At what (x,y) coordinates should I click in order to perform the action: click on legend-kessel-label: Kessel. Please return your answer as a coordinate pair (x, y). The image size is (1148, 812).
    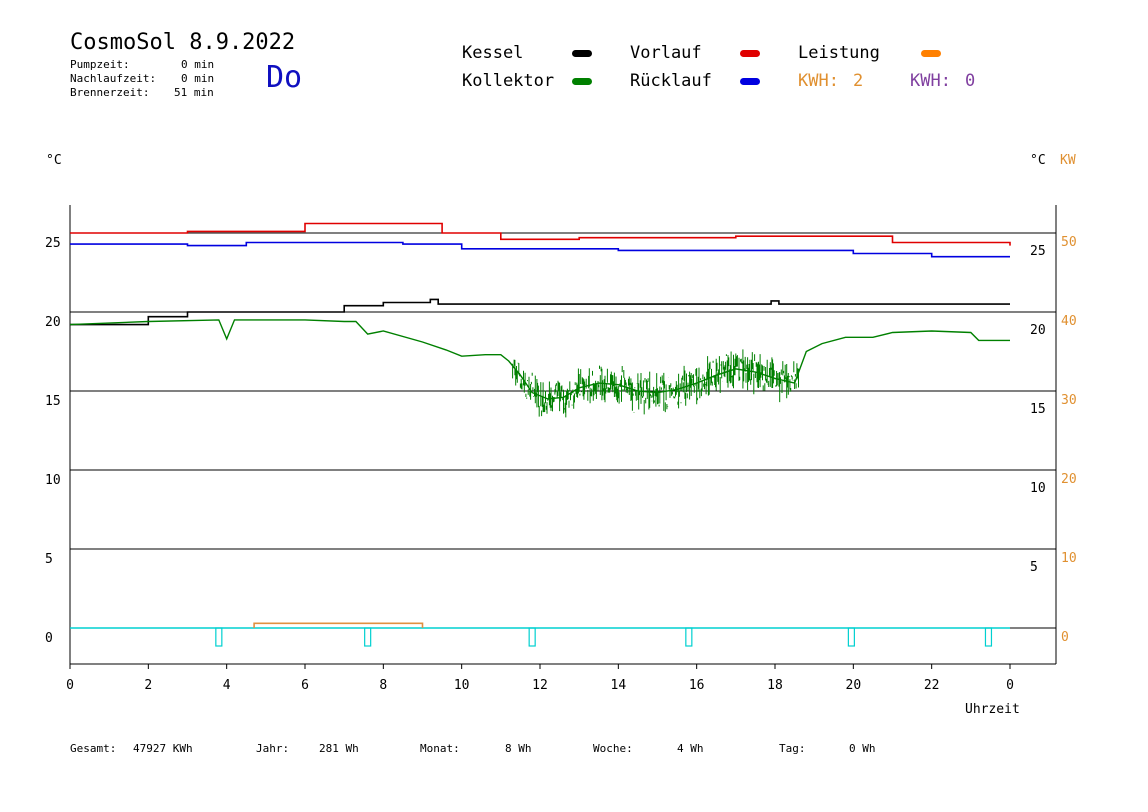
    Looking at the image, I should click on (493, 53).